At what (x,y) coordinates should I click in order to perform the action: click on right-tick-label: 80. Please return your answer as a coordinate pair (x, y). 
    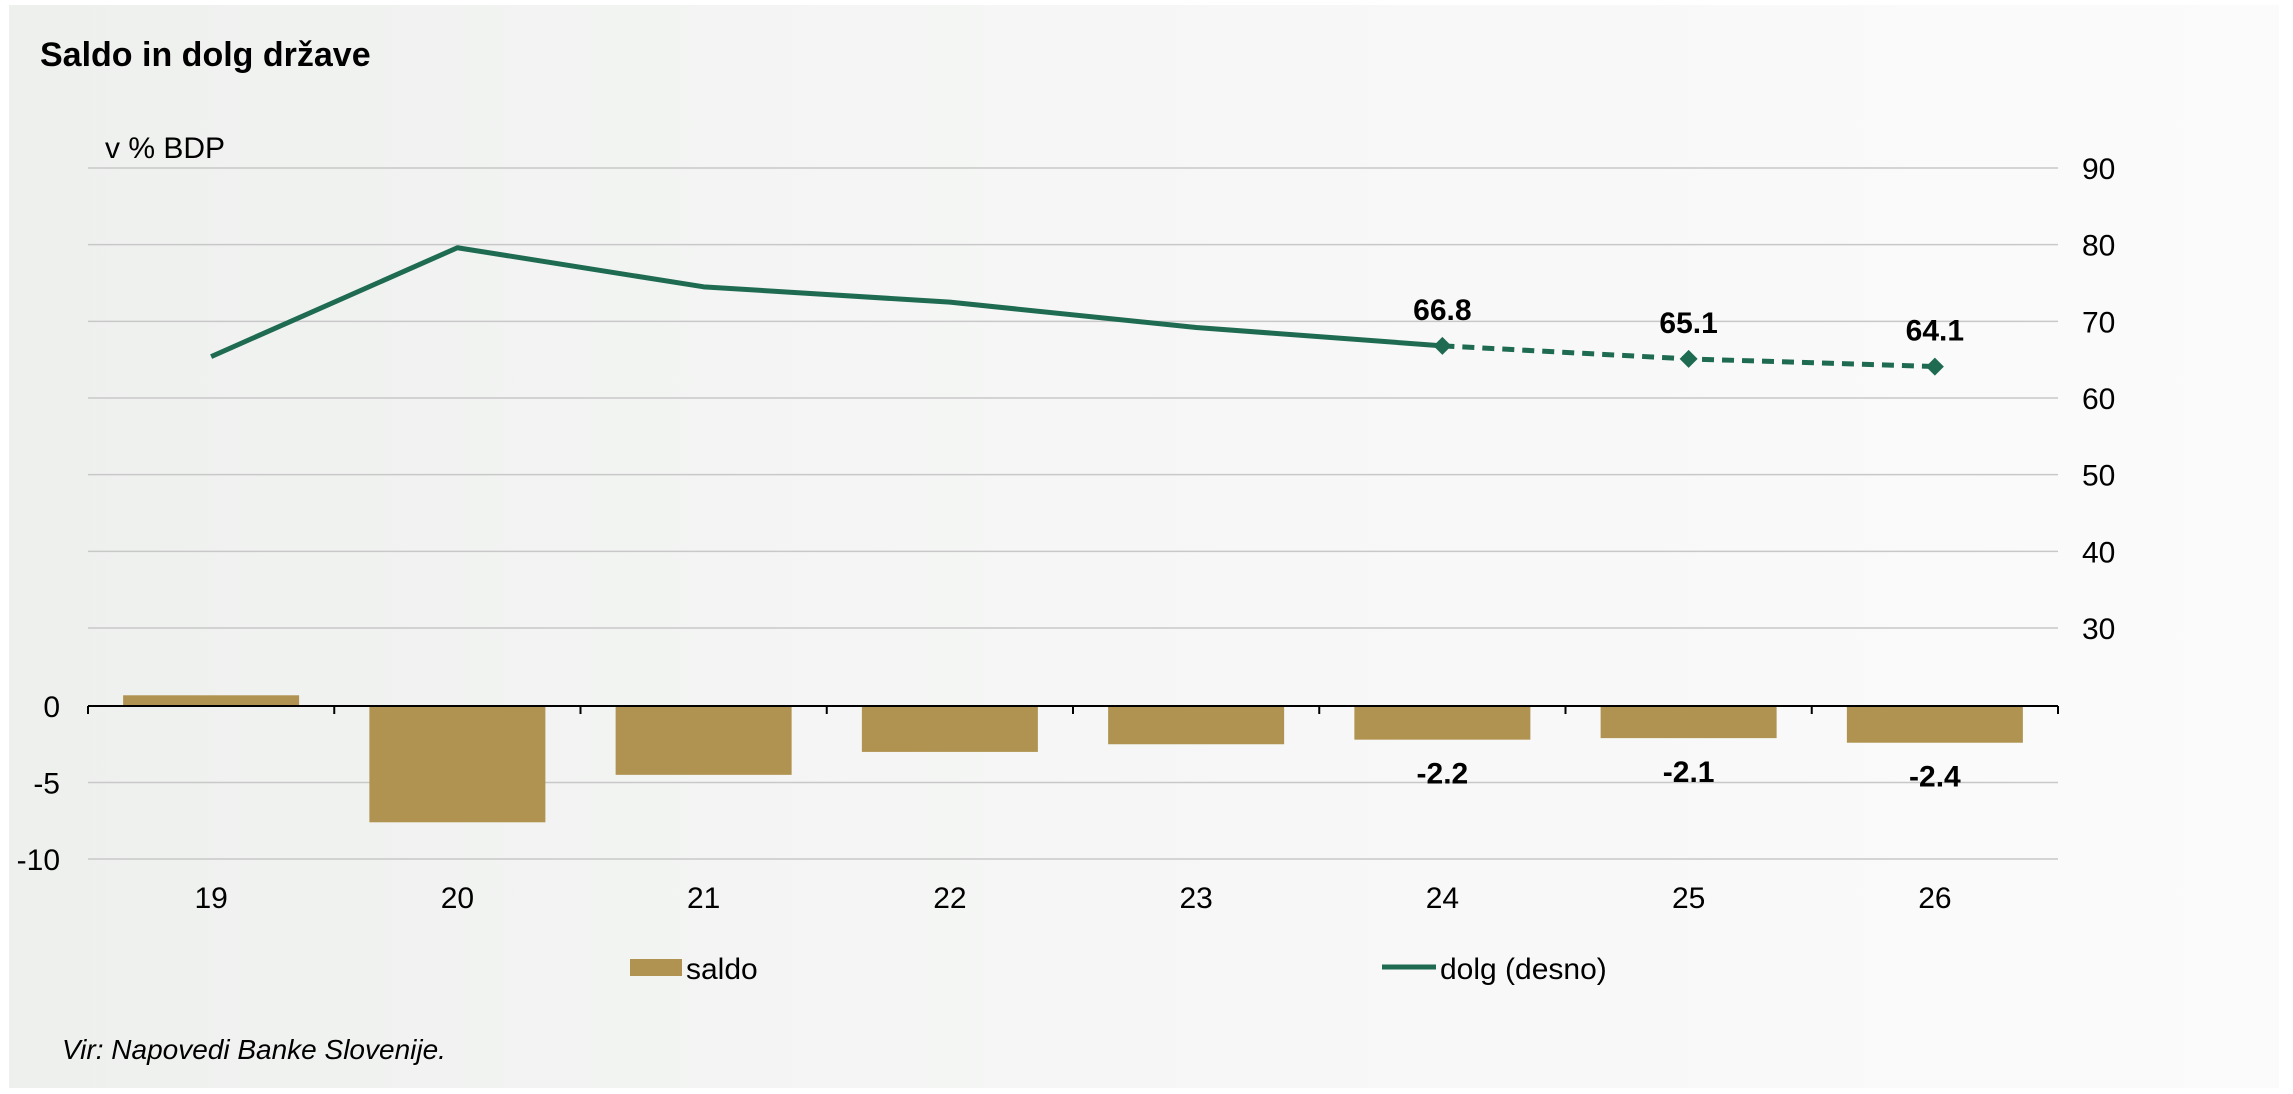
    Looking at the image, I should click on (2098, 246).